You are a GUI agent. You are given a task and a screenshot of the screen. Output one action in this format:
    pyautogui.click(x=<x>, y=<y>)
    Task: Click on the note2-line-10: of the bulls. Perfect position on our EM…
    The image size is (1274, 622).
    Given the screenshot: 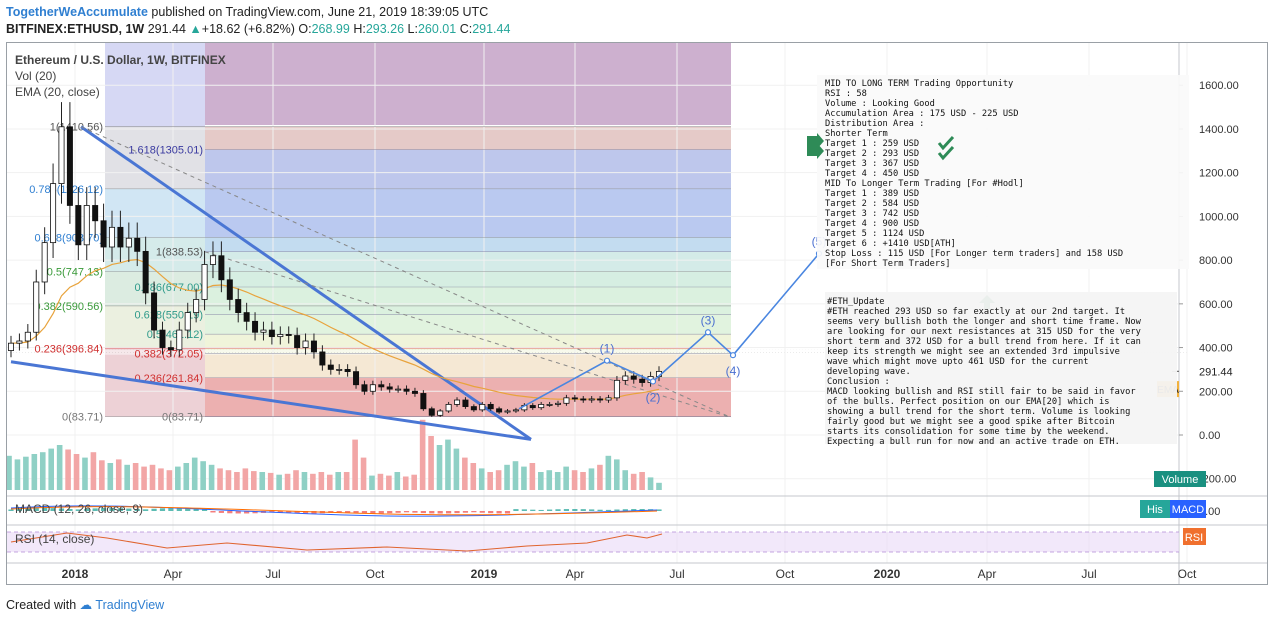 What is the action you would take?
    pyautogui.click(x=968, y=402)
    